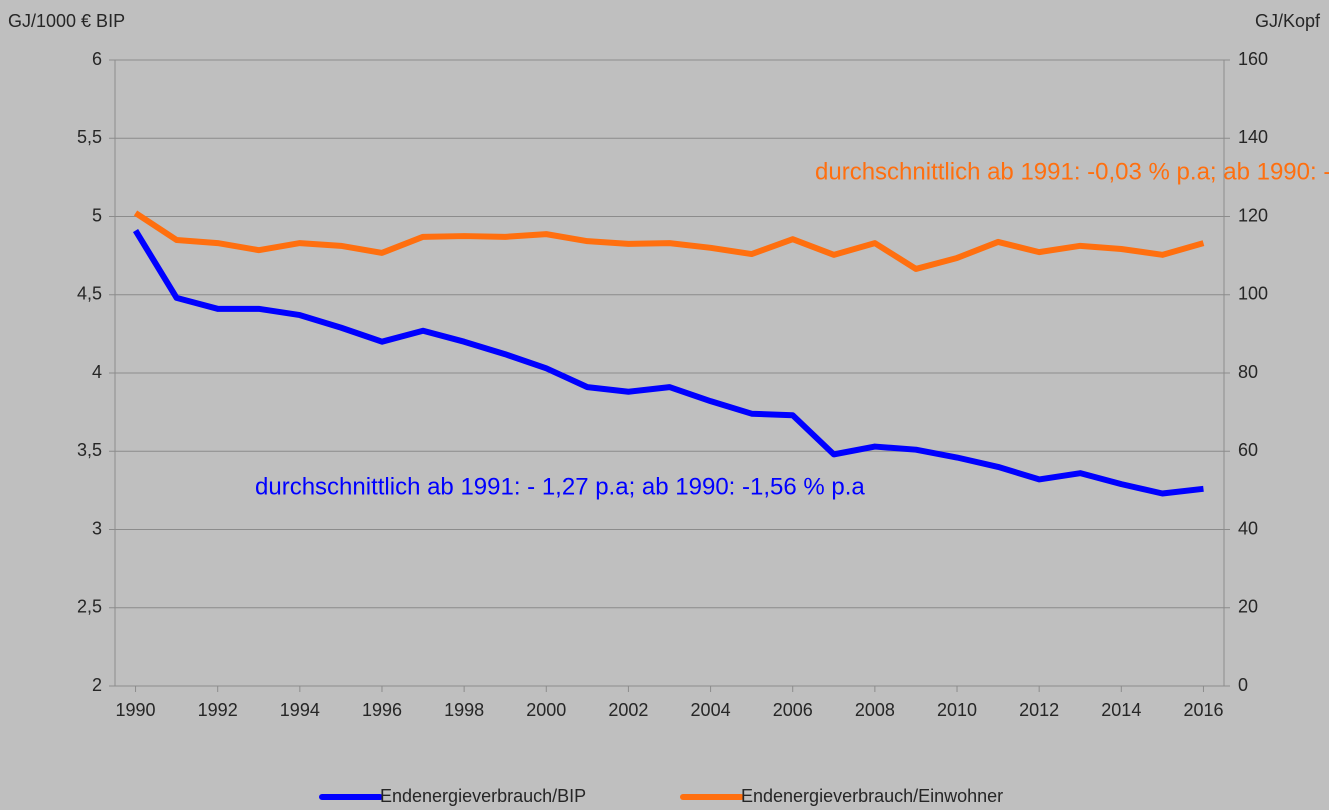 This screenshot has width=1329, height=810. What do you see at coordinates (66, 21) in the screenshot?
I see `y-axis-title: GJ/1000 € BIP` at bounding box center [66, 21].